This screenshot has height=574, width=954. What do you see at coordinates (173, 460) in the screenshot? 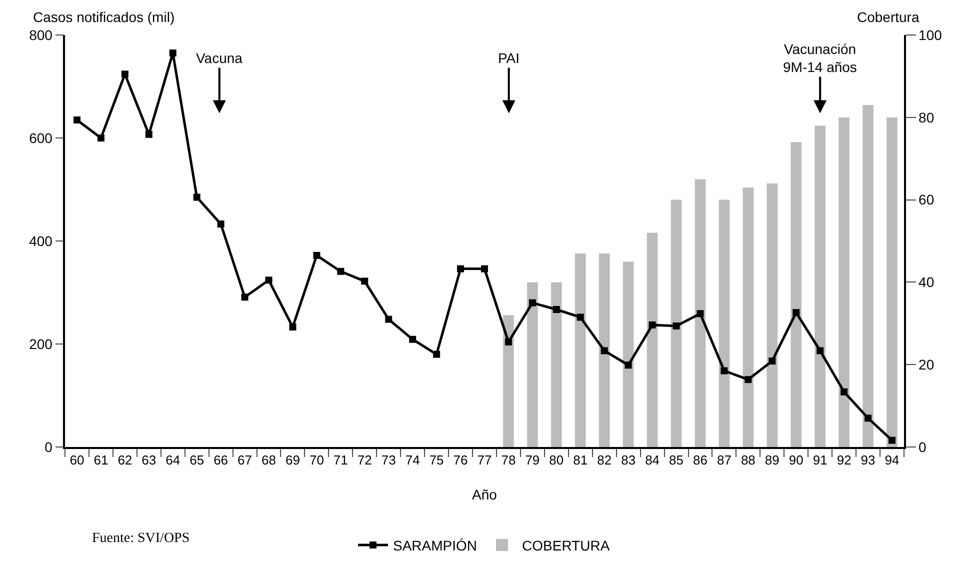
I see `x-tick-label: 64` at bounding box center [173, 460].